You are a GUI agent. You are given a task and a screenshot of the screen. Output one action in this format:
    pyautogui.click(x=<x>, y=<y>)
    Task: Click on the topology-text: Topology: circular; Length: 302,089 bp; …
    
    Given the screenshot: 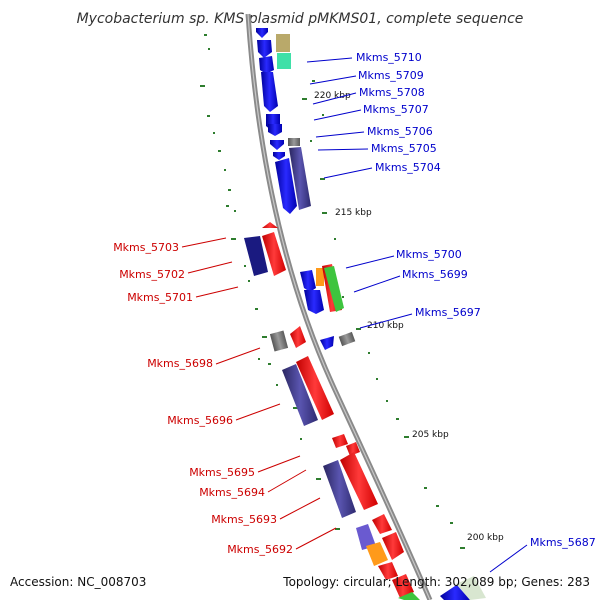 What is the action you would take?
    pyautogui.click(x=436, y=582)
    